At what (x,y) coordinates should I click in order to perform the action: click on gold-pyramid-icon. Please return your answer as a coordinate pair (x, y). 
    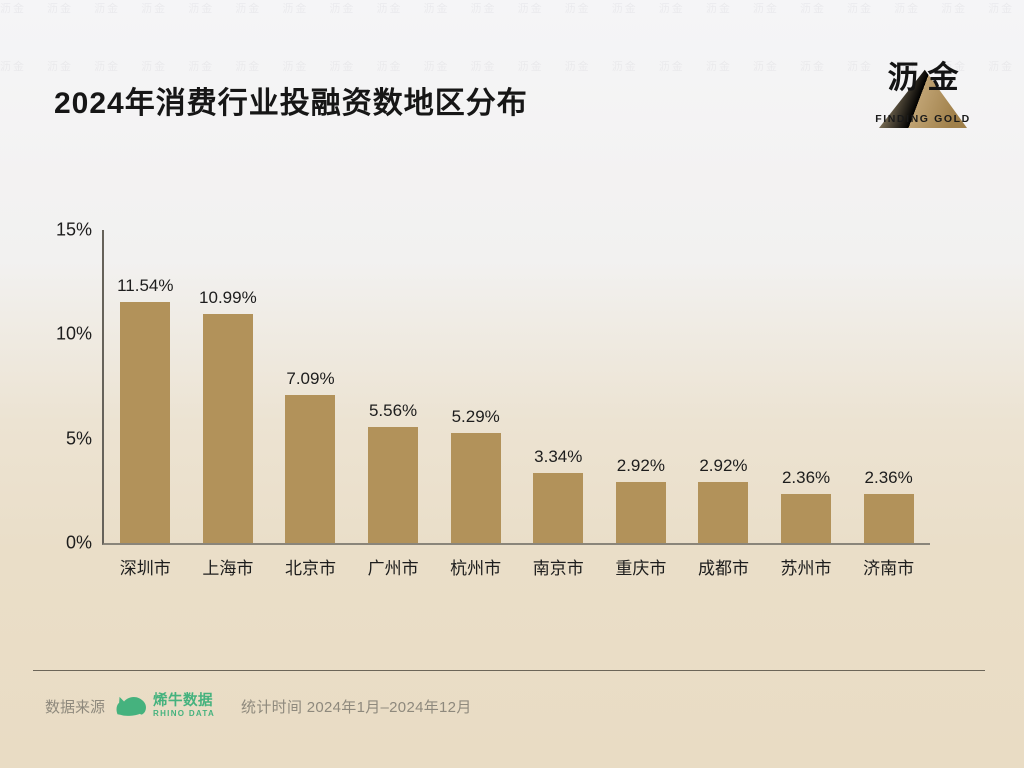
    Looking at the image, I should click on (923, 98).